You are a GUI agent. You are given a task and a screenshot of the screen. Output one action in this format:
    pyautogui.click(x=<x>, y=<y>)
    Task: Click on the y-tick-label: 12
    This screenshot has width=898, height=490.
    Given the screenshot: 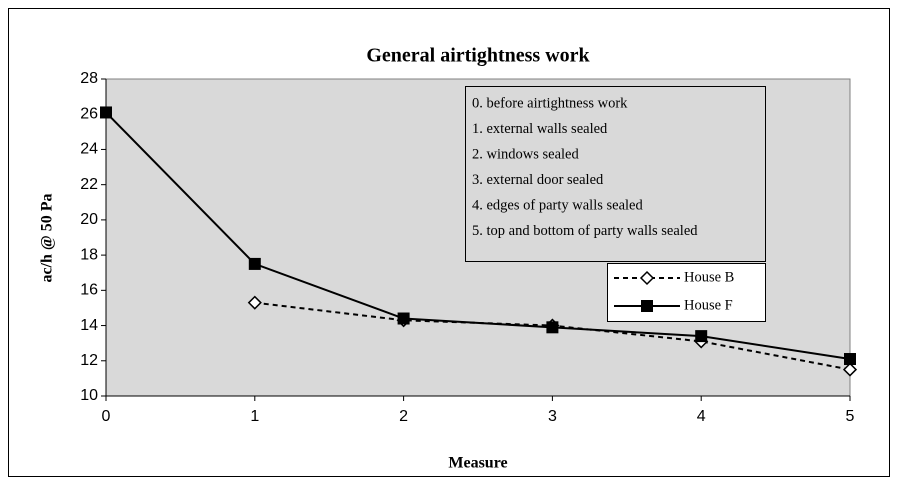 What is the action you would take?
    pyautogui.click(x=89, y=360)
    